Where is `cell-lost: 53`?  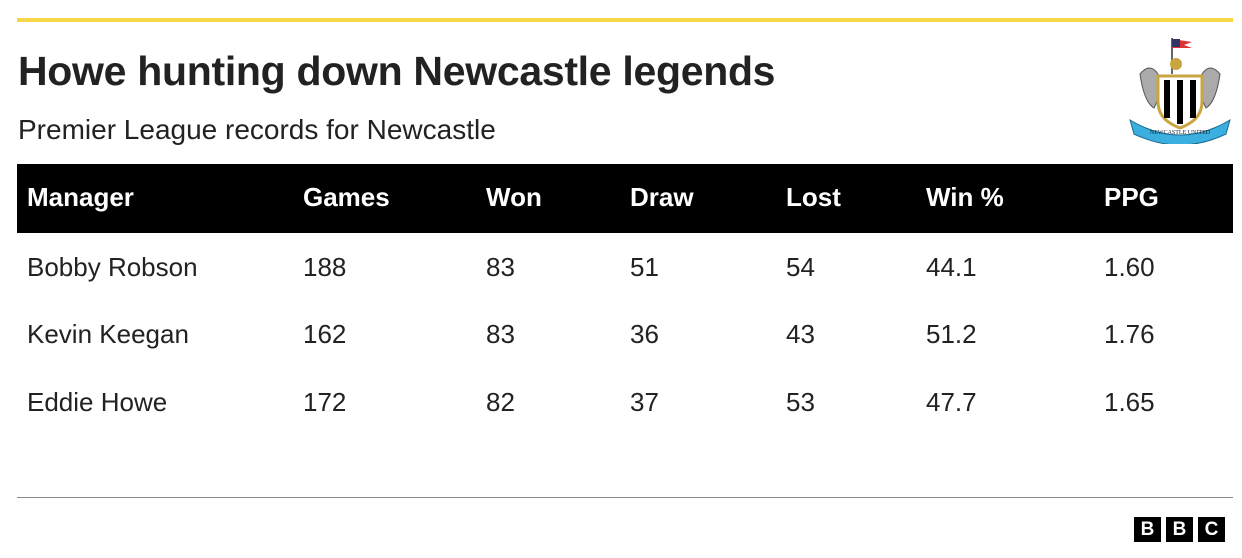
cell-lost: 53 is located at coordinates (800, 402).